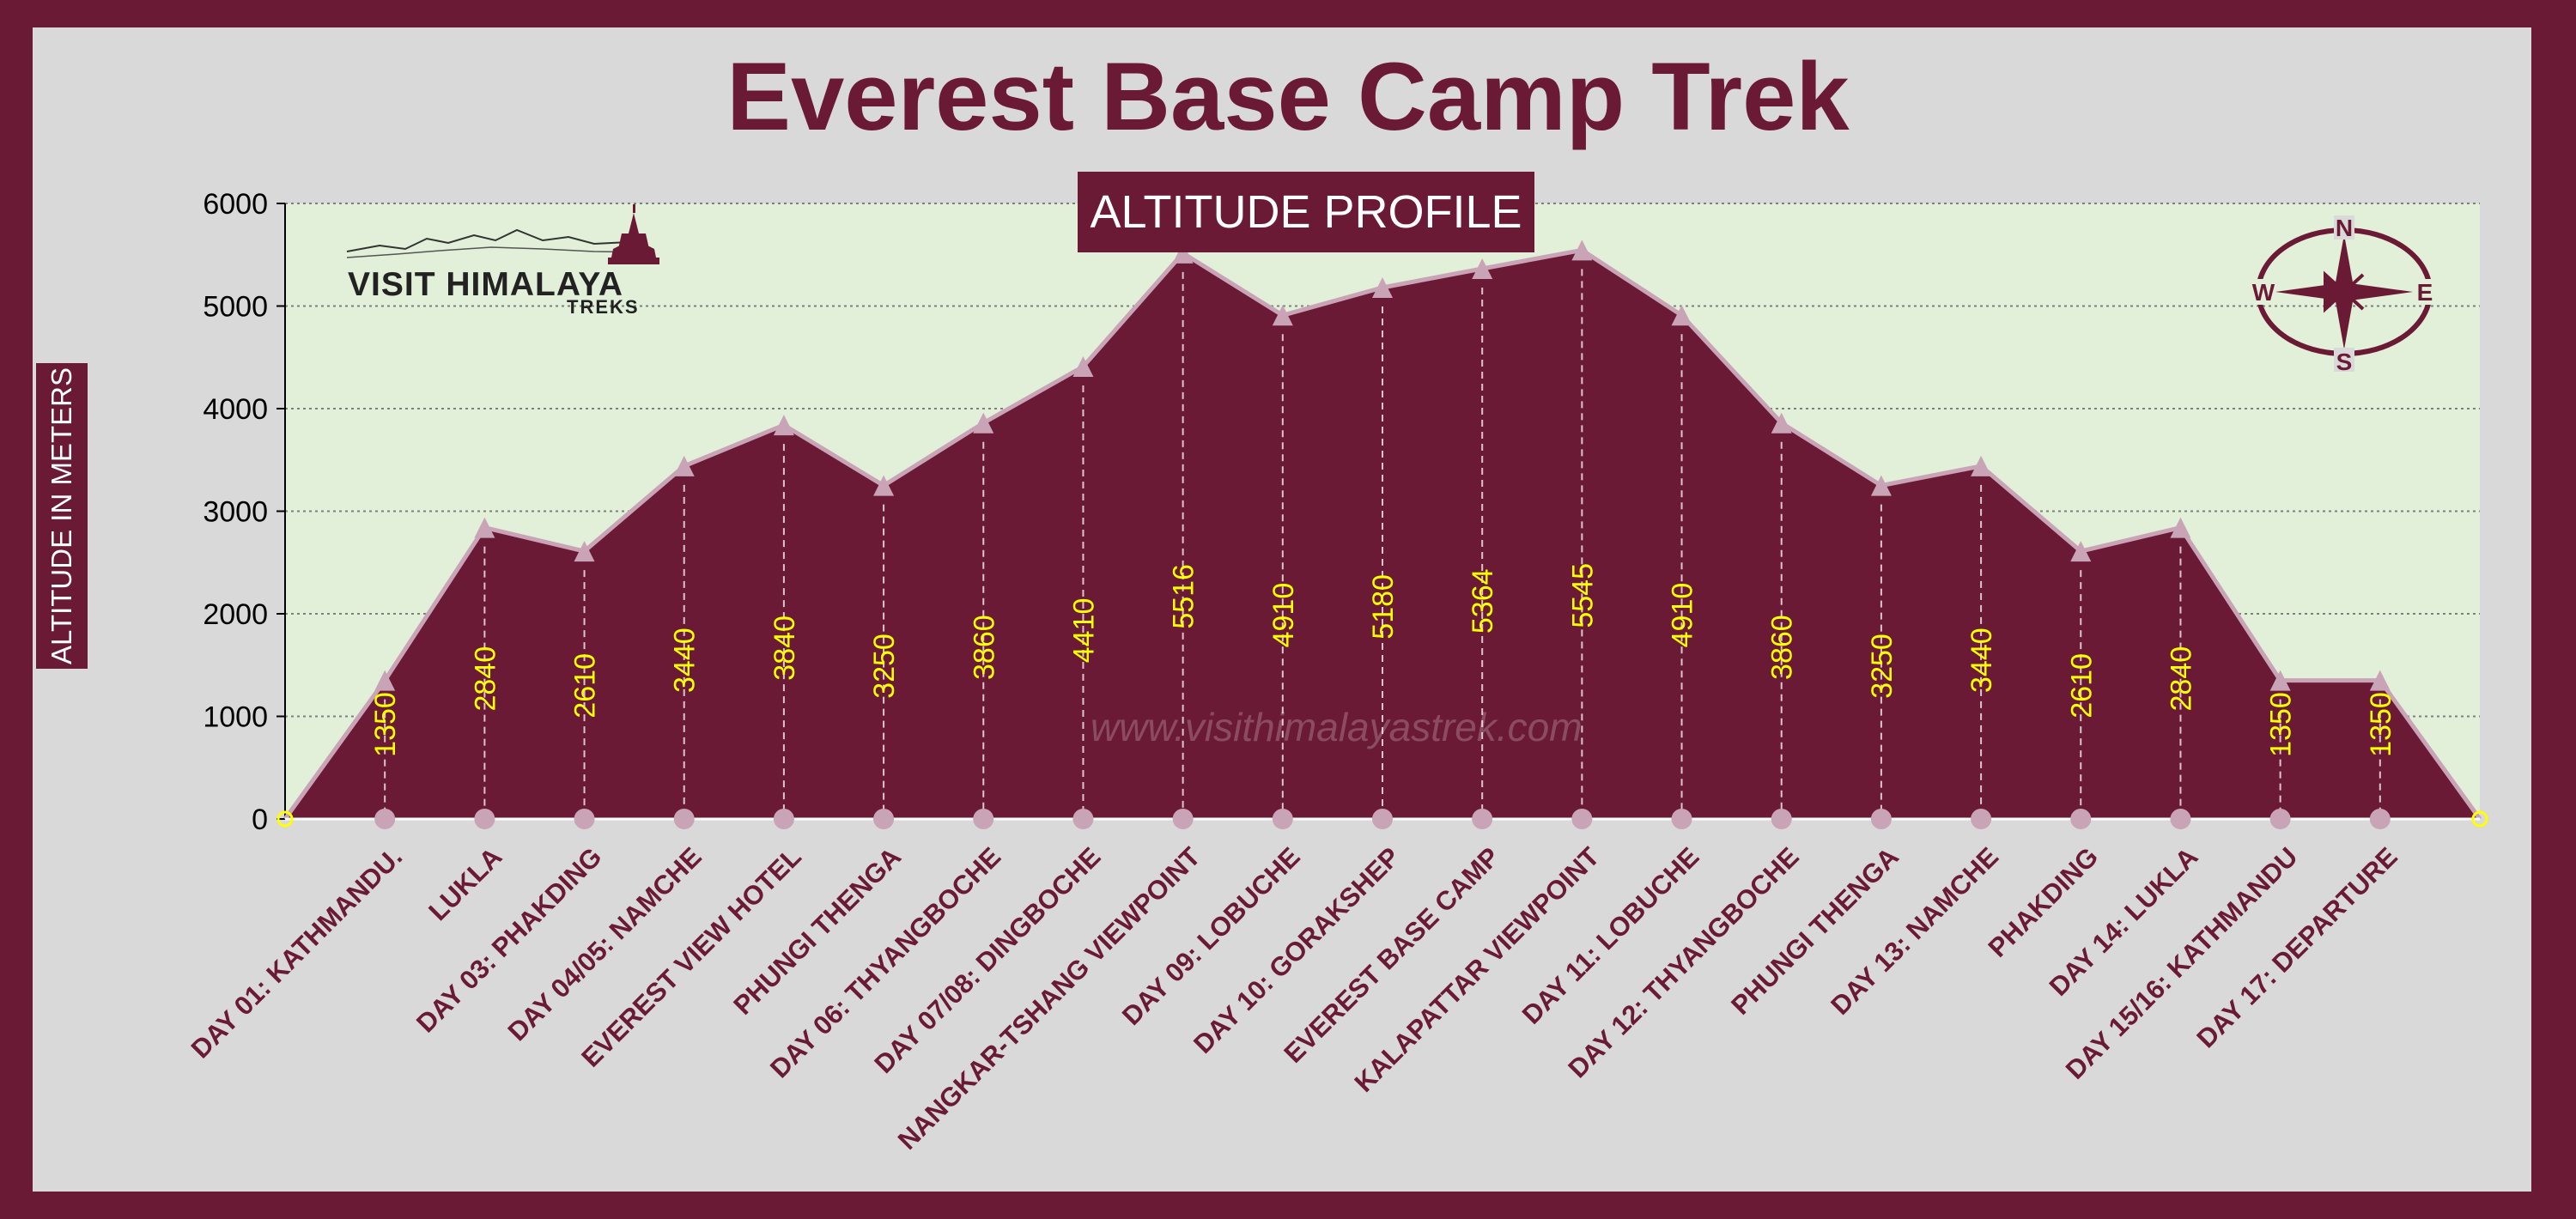 This screenshot has height=1219, width=2576. I want to click on compass-icon: N S W E, so click(2344, 294).